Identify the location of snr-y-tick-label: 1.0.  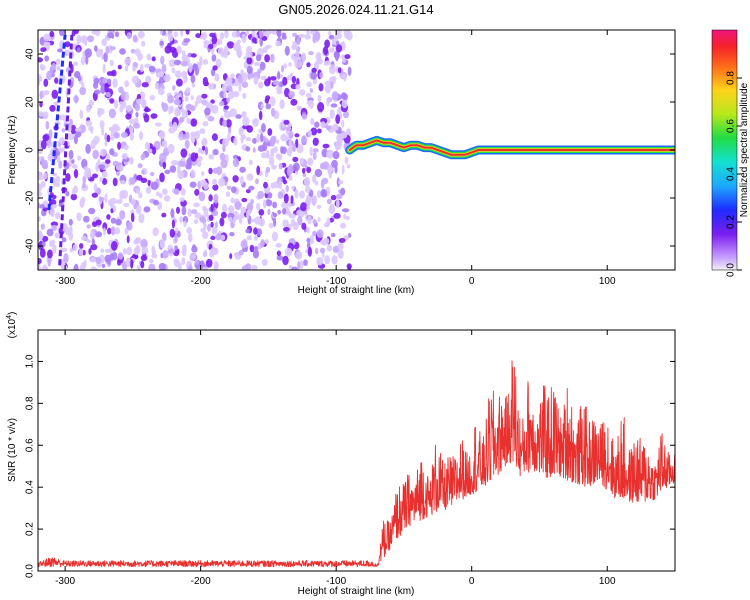
(30, 361).